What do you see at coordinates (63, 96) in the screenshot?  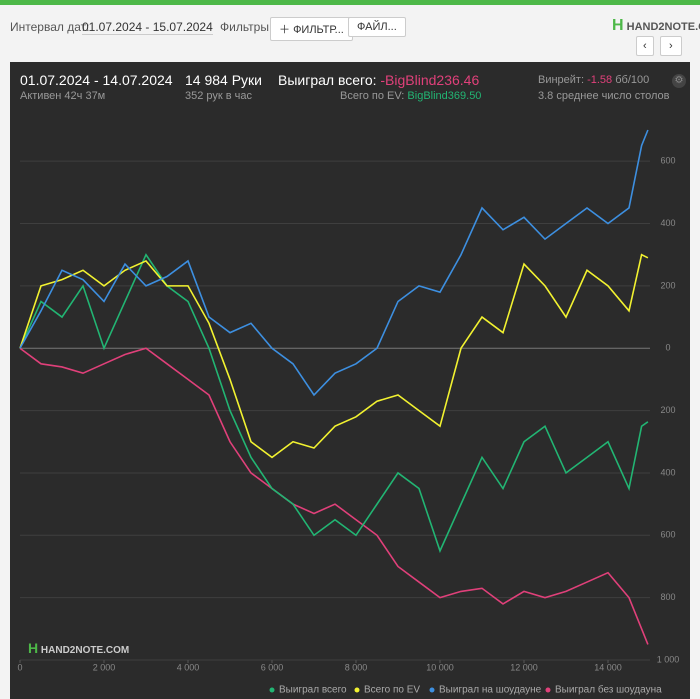 I see `active: Активен 42ч 37м` at bounding box center [63, 96].